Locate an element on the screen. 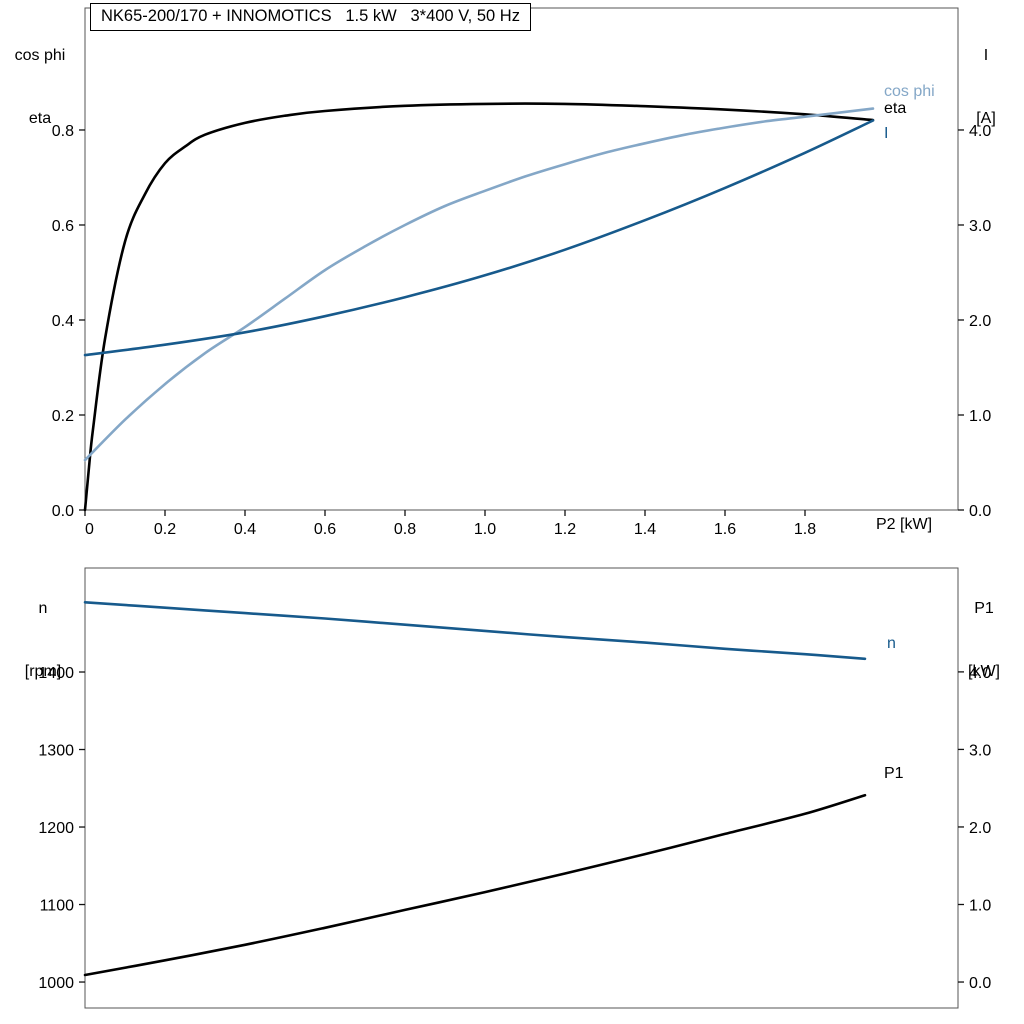 Image resolution: width=1024 pixels, height=1024 pixels. left-tick-label: 0.8 is located at coordinates (63, 131).